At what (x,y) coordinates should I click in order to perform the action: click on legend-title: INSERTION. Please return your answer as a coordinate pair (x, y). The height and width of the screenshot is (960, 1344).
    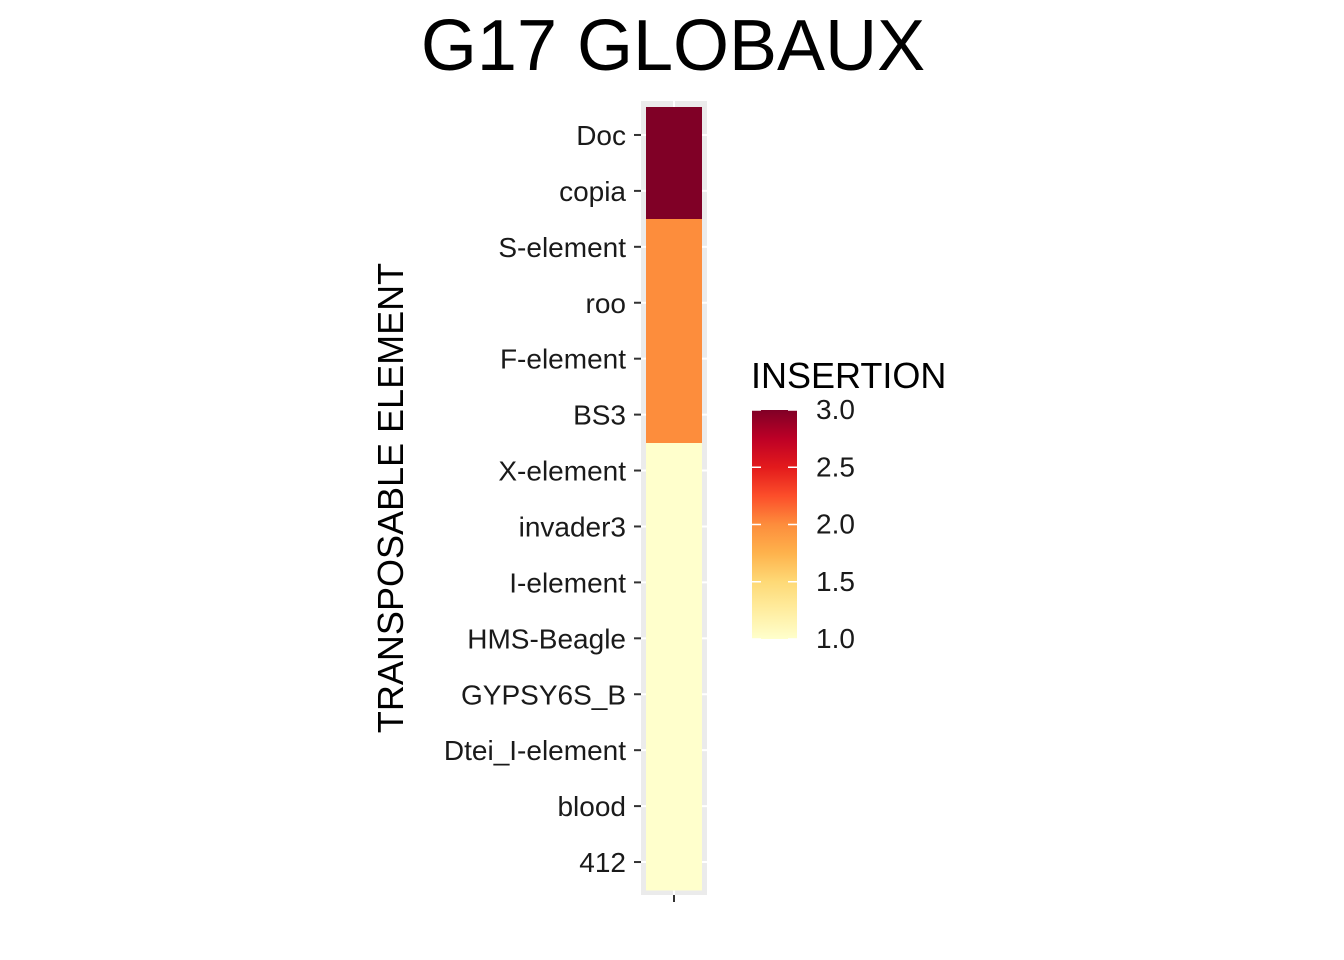
    Looking at the image, I should click on (848, 375).